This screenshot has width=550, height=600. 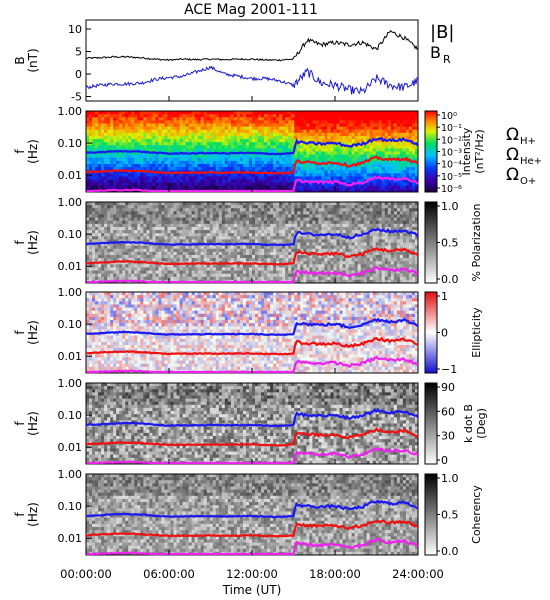 What do you see at coordinates (481, 423) in the screenshot?
I see `colorbar-unit: (Deg)` at bounding box center [481, 423].